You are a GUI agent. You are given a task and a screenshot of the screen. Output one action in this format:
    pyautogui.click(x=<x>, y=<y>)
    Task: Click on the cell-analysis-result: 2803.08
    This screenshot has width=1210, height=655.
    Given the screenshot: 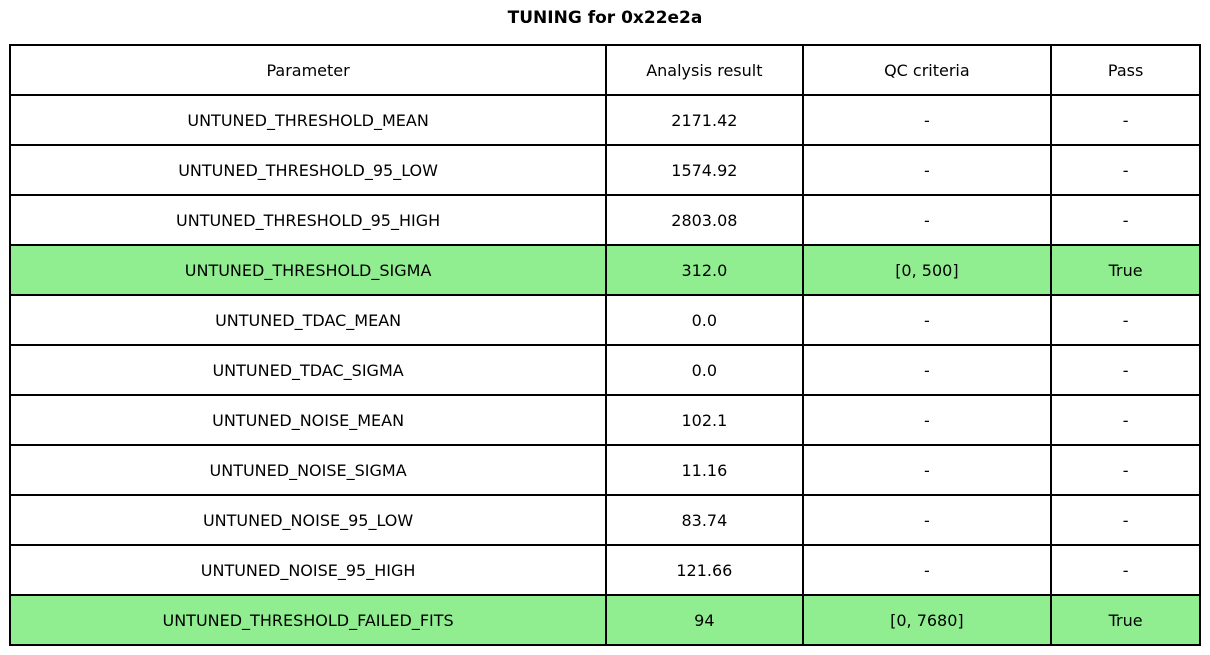 What is the action you would take?
    pyautogui.click(x=704, y=220)
    